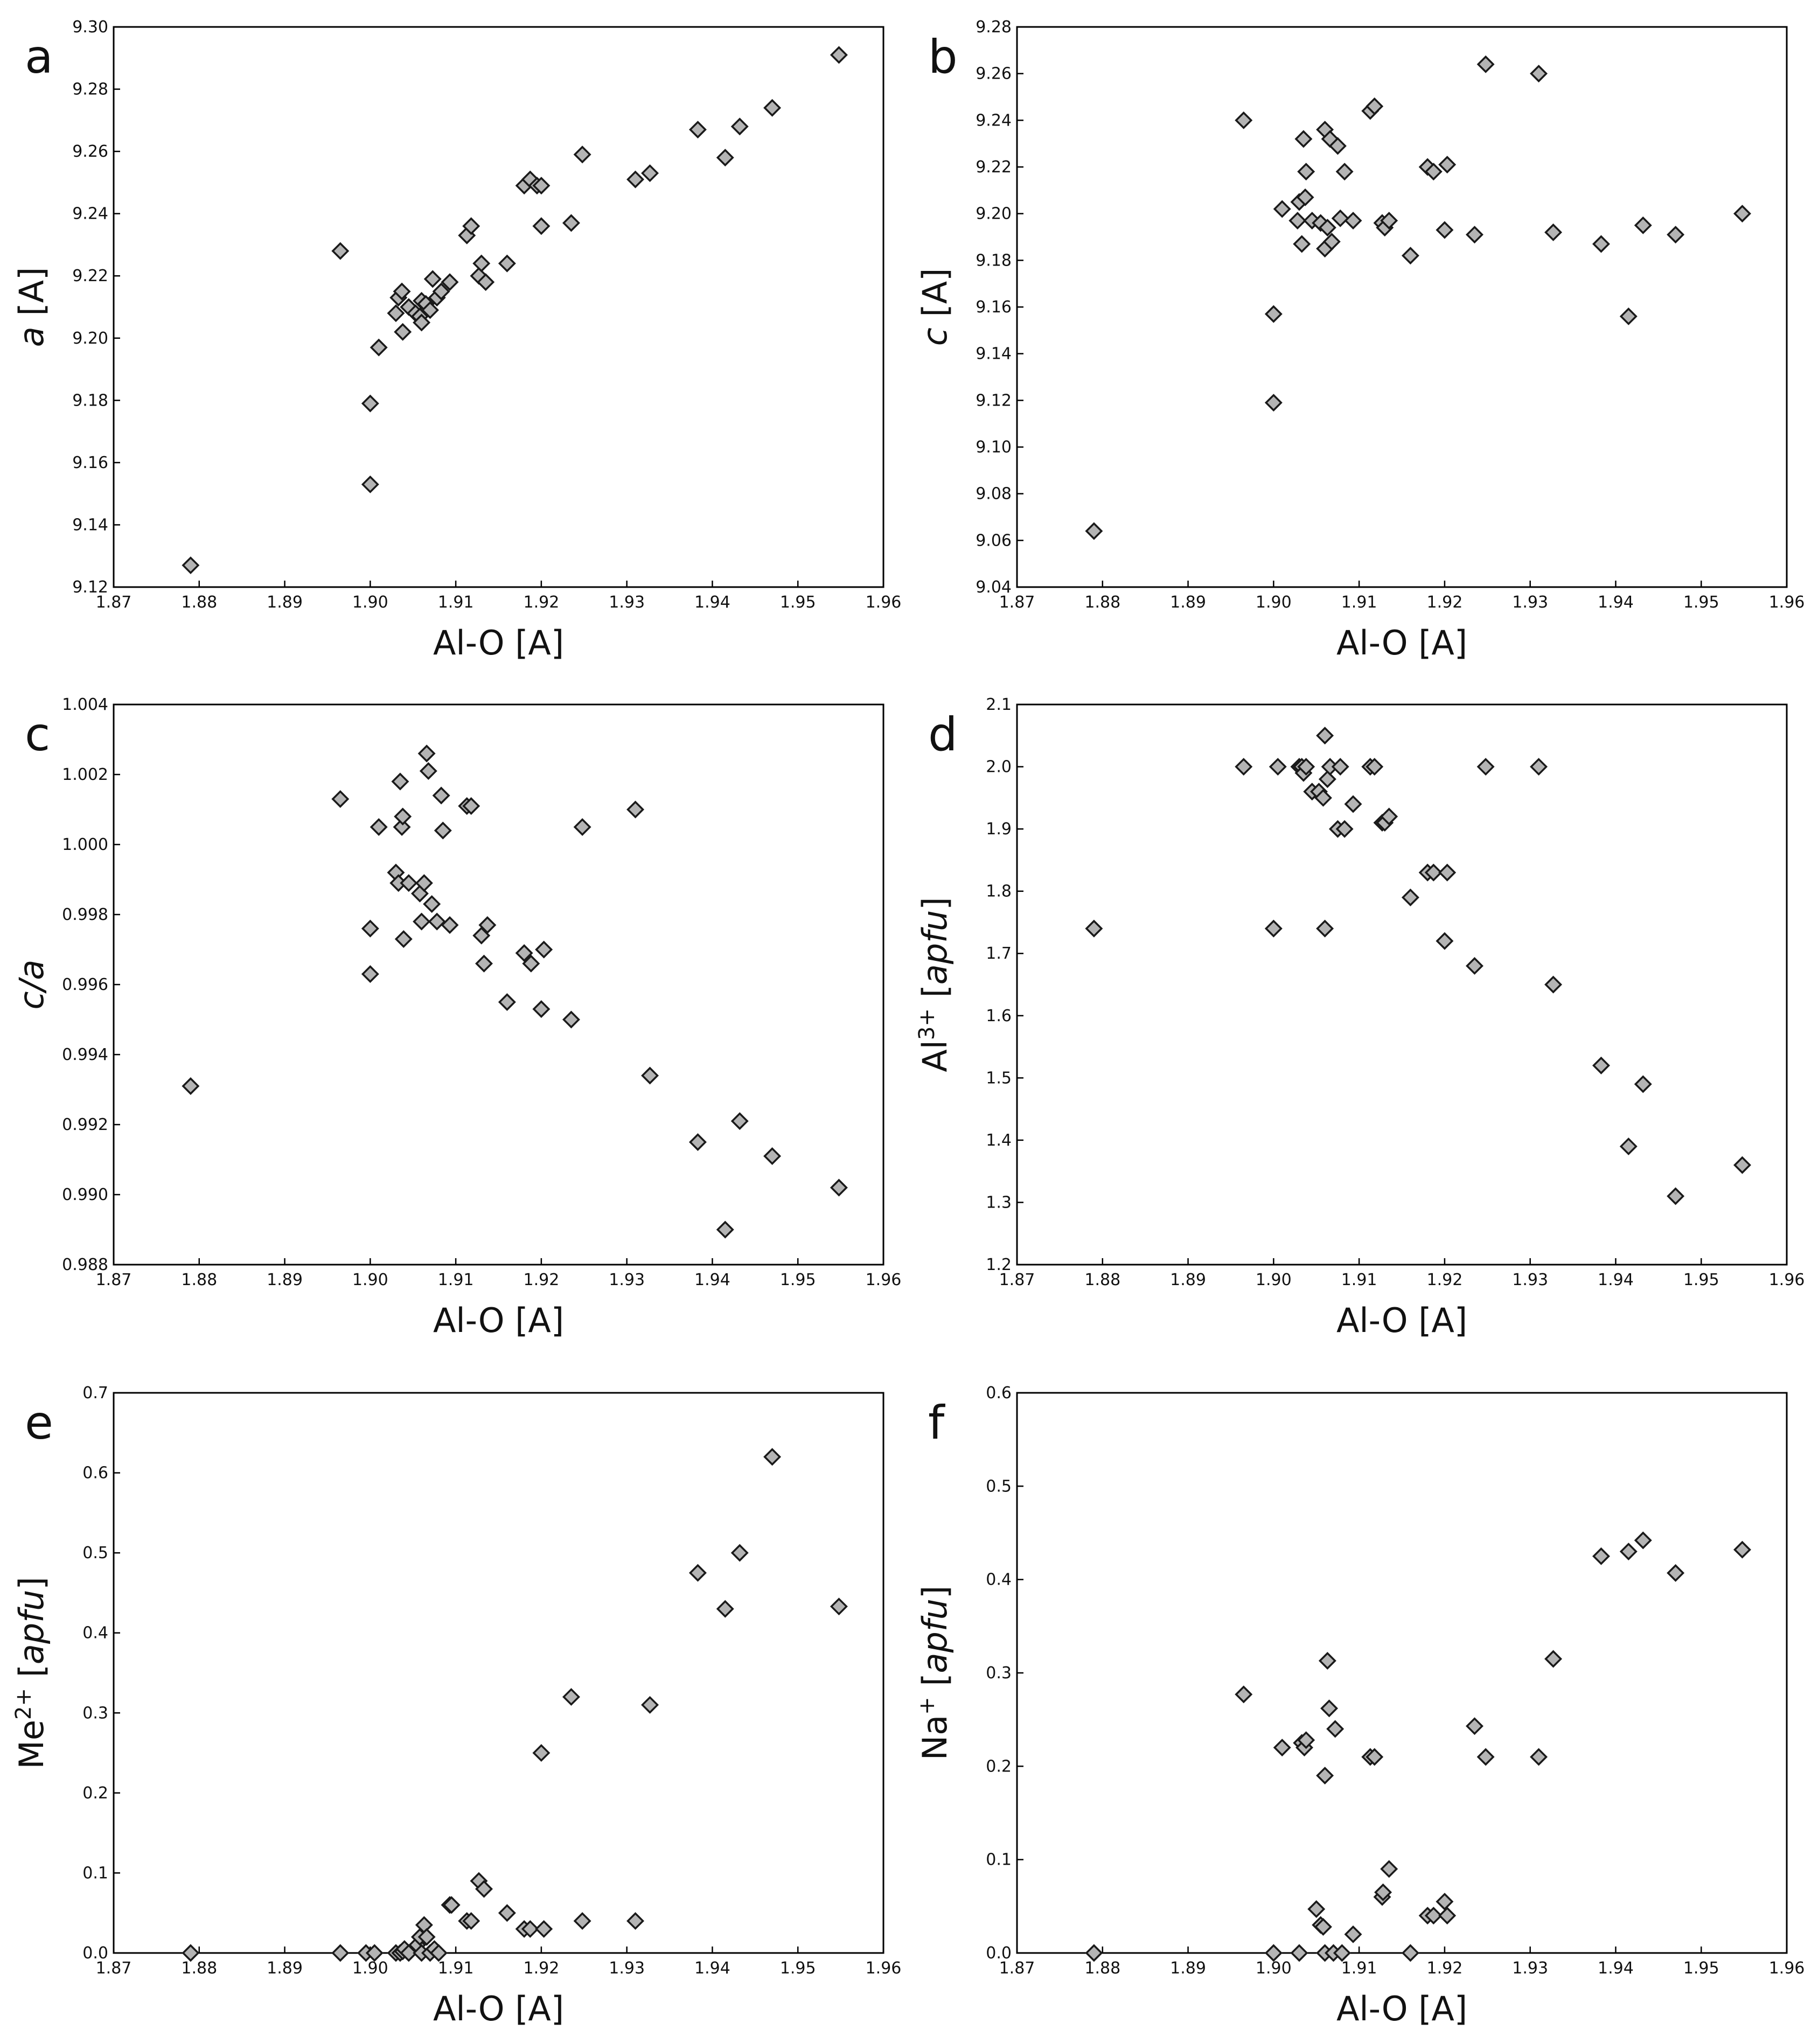 The width and height of the screenshot is (1818, 2044). What do you see at coordinates (95, 1793) in the screenshot?
I see `y-tick-label: 0.2` at bounding box center [95, 1793].